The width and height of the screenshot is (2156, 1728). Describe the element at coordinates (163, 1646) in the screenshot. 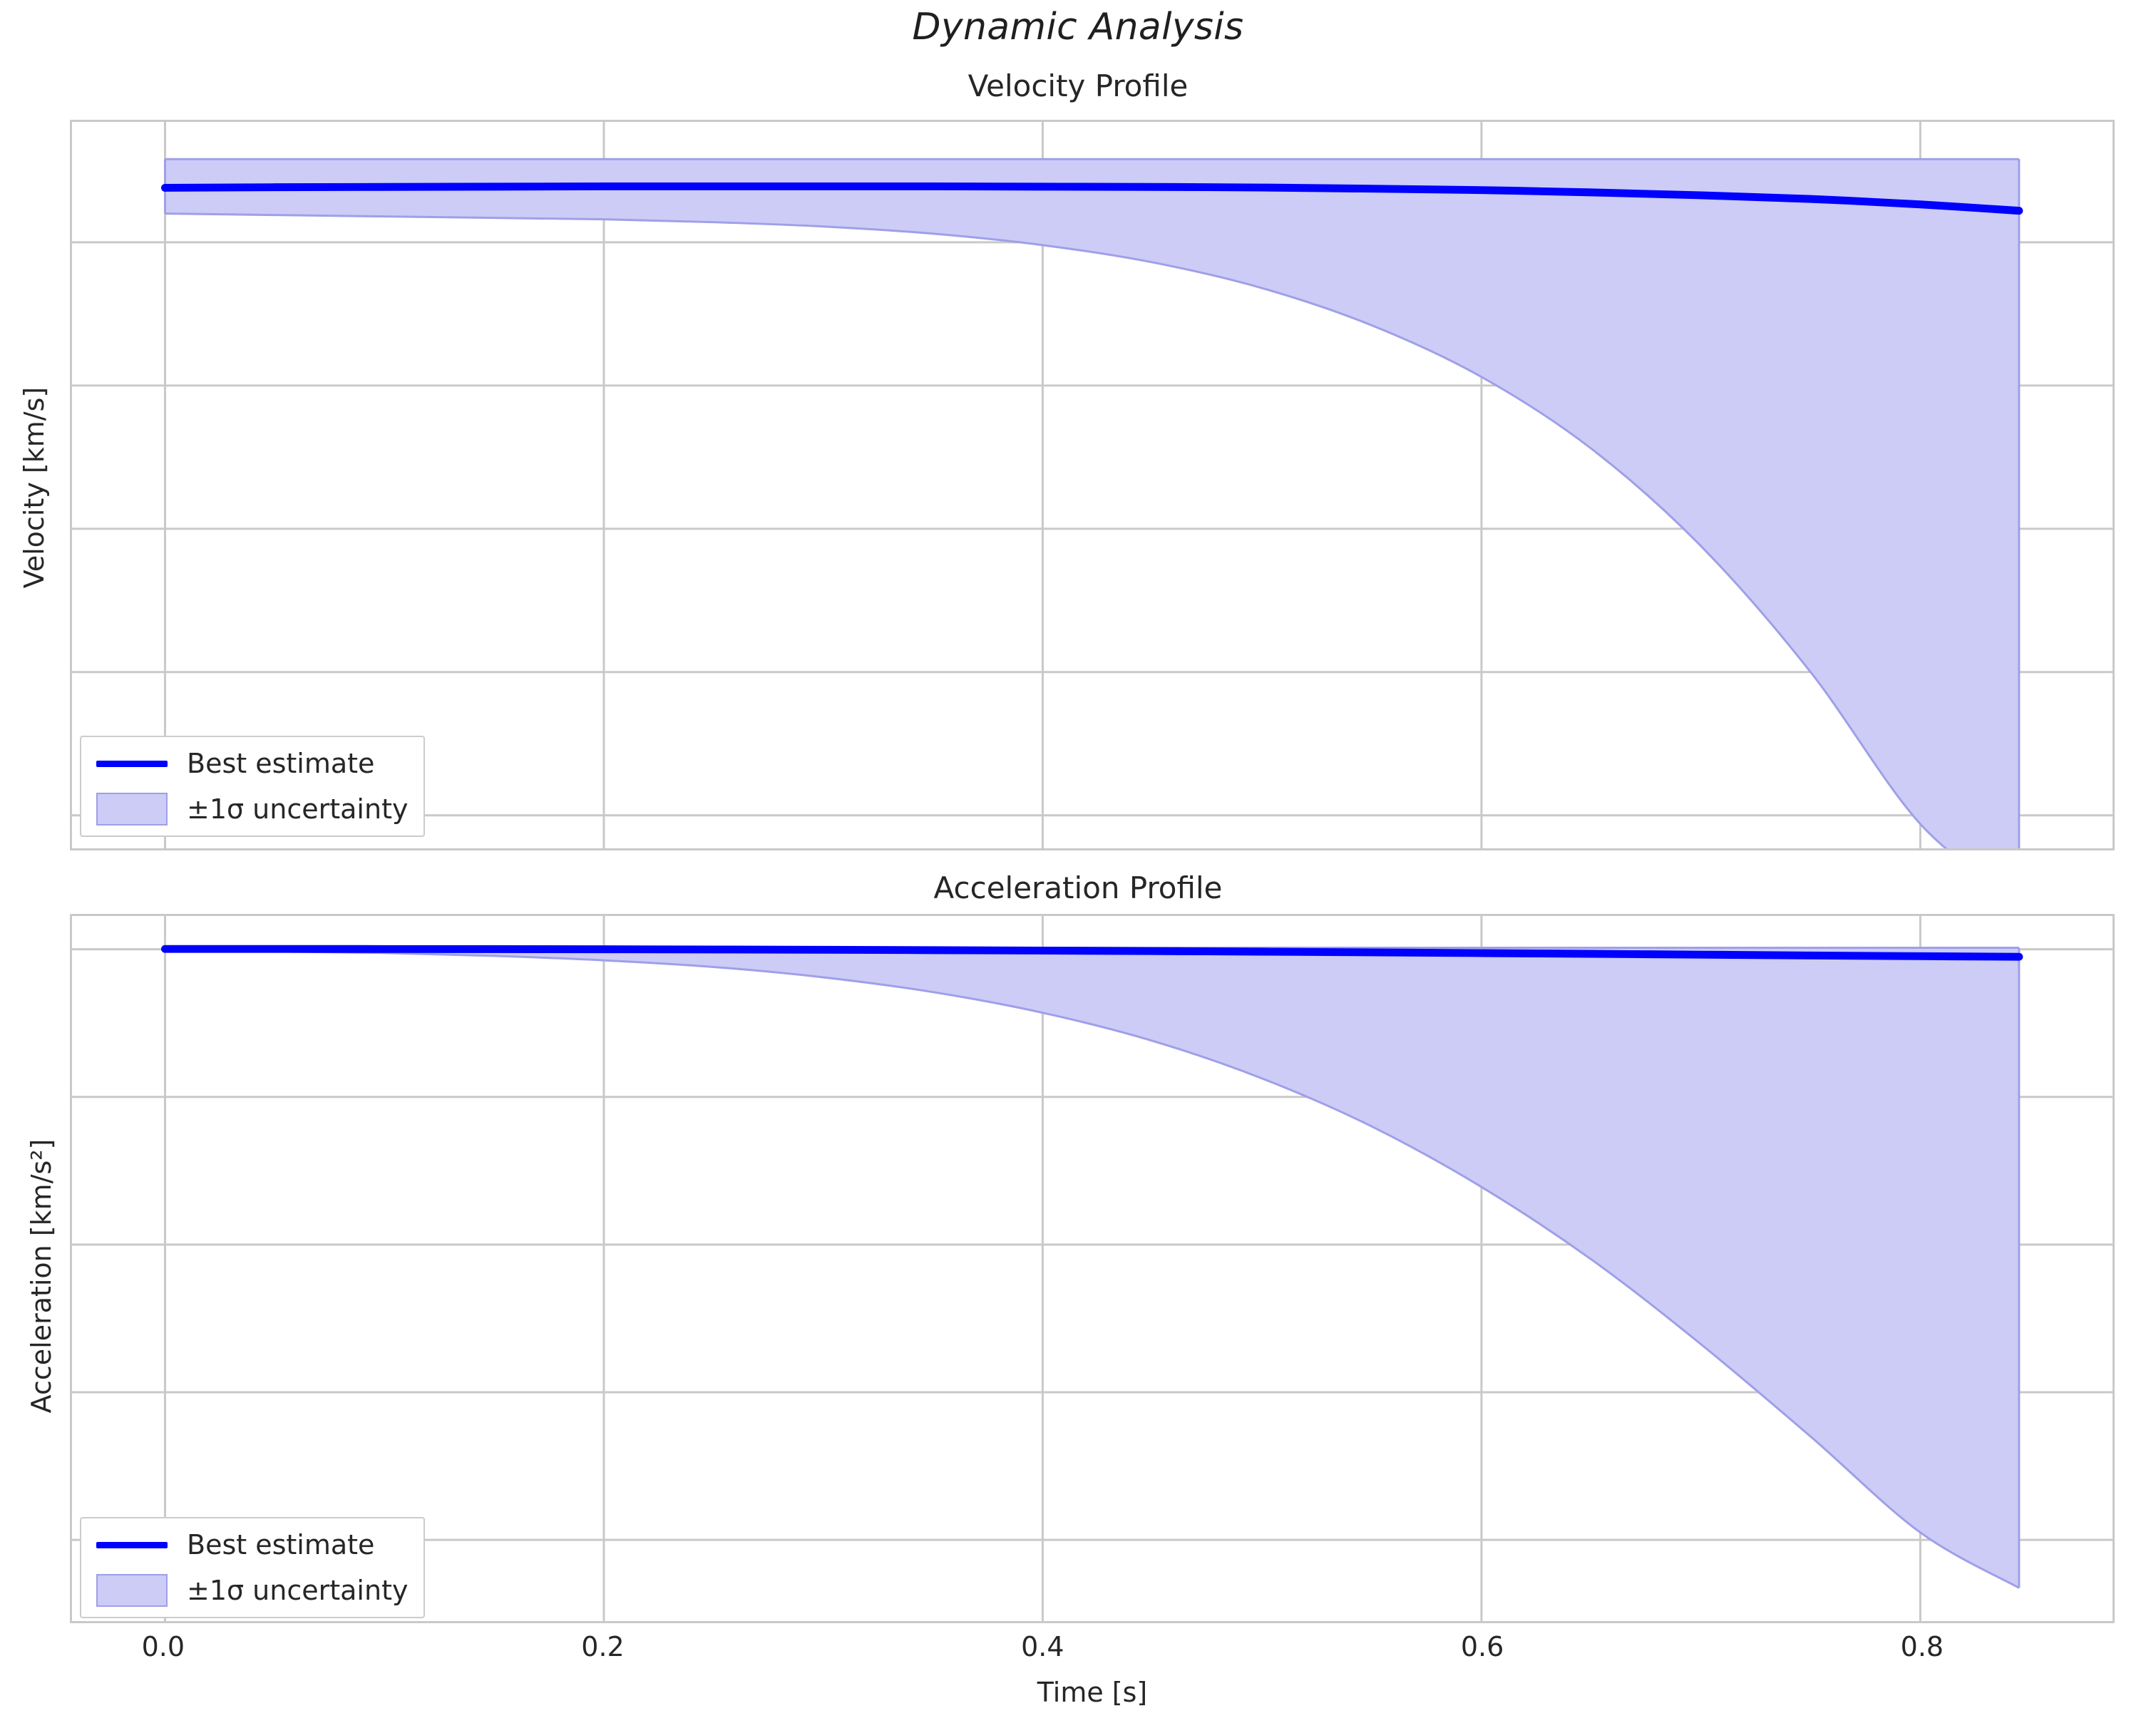

I see `x-tick-label: 0.0` at that location.